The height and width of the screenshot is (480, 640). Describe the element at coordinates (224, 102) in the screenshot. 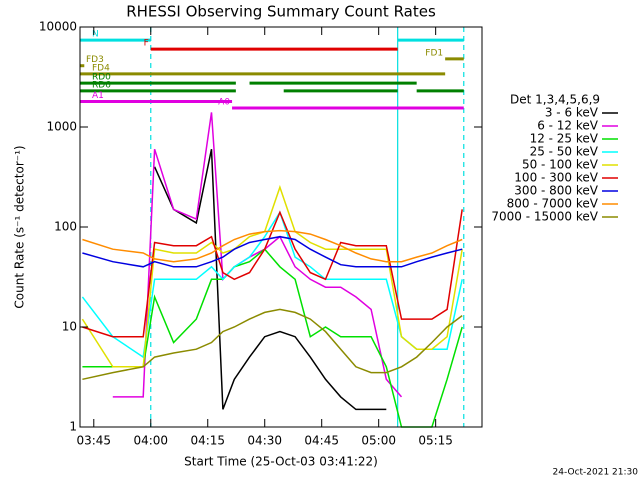

I see `flag-label: A0` at that location.